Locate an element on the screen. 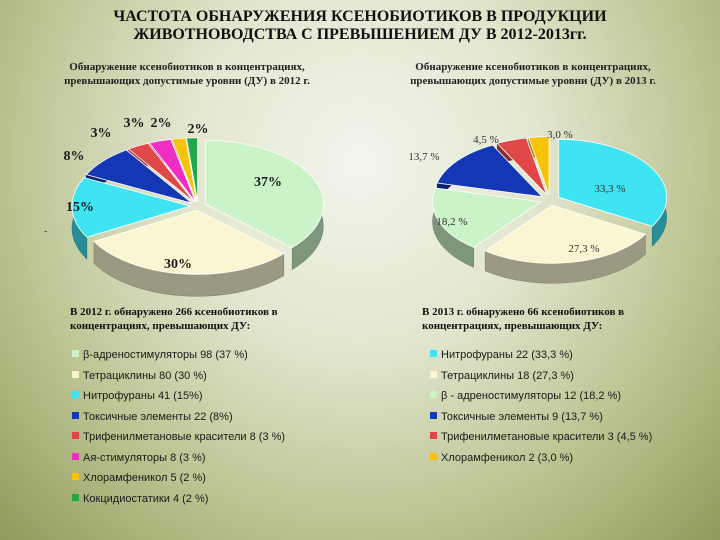  legend-2013-header-line-2: концентрациях, превышающих ДУ: is located at coordinates (512, 326).